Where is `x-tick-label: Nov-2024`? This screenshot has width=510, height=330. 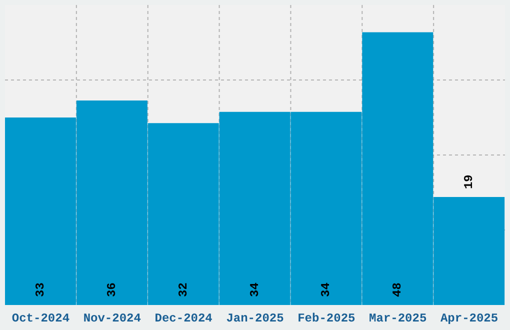 x-tick-label: Nov-2024 is located at coordinates (112, 319).